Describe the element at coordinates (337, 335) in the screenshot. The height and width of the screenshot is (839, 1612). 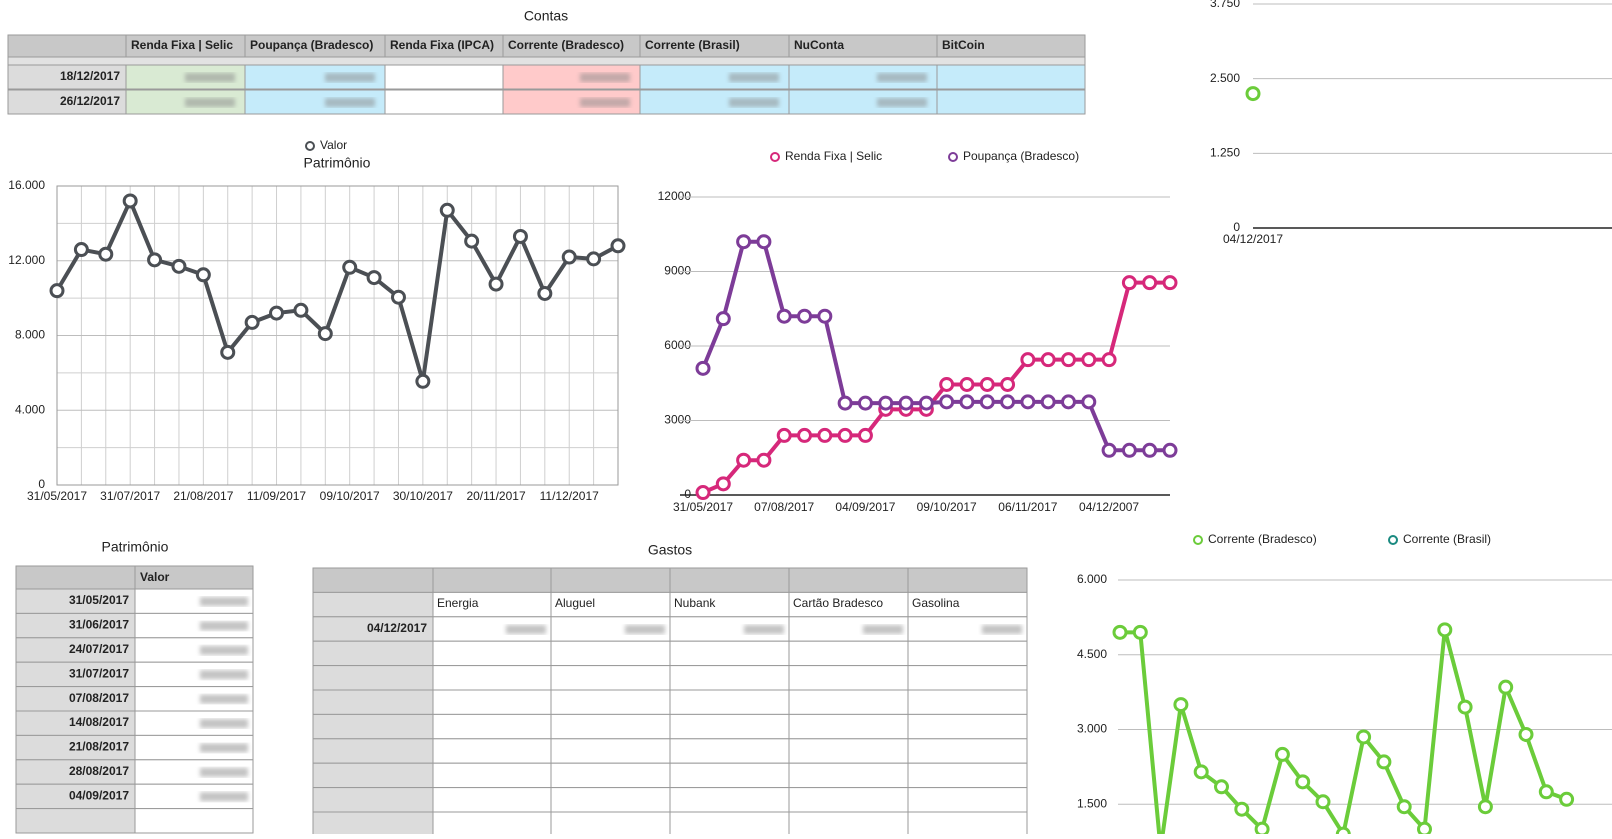
I see `plot-frame` at that location.